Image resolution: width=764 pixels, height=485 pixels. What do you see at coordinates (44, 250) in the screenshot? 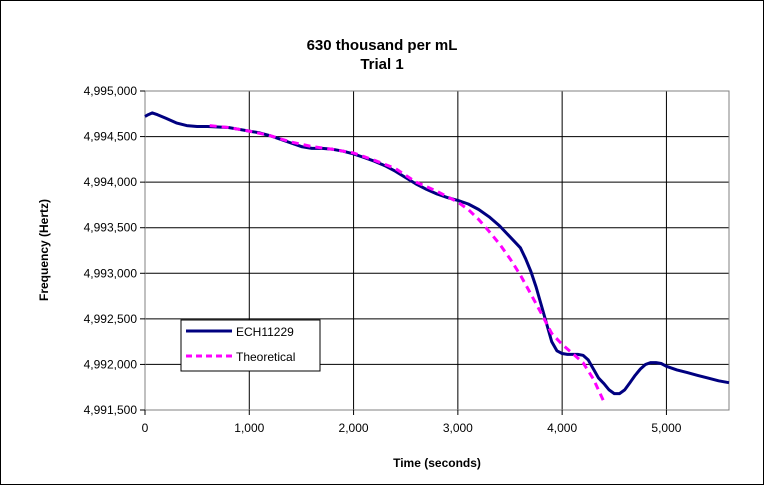
I see `y-axis-title: Frequency (Hertz)` at bounding box center [44, 250].